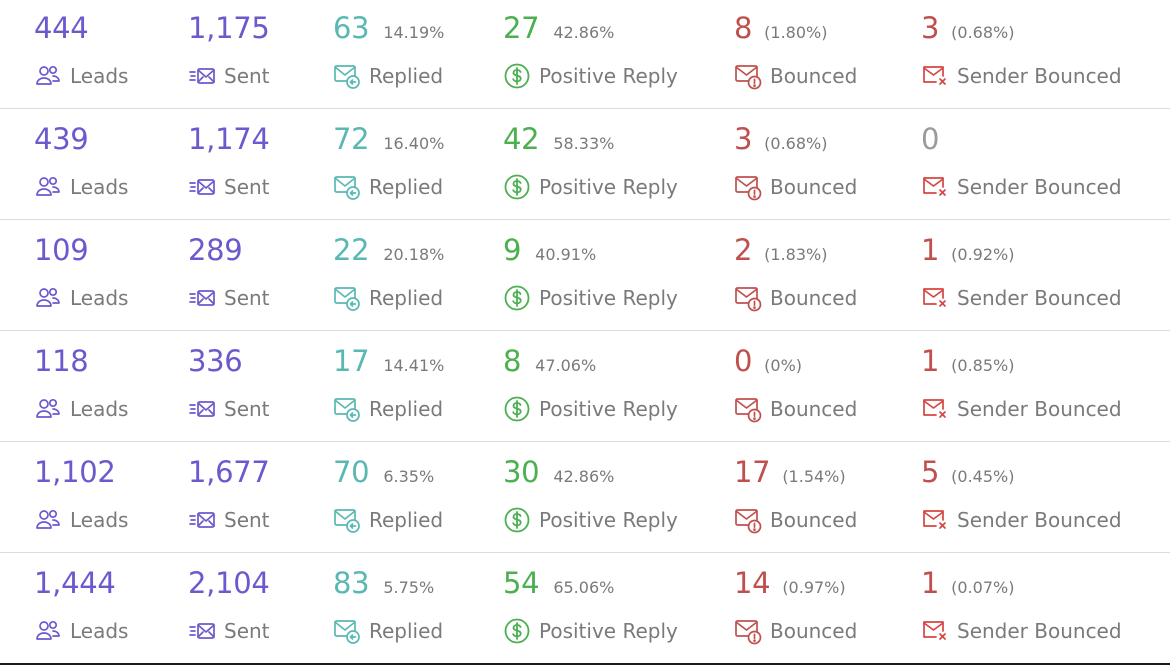 The height and width of the screenshot is (665, 1170). Describe the element at coordinates (351, 139) in the screenshot. I see `replied-count: 72` at that location.